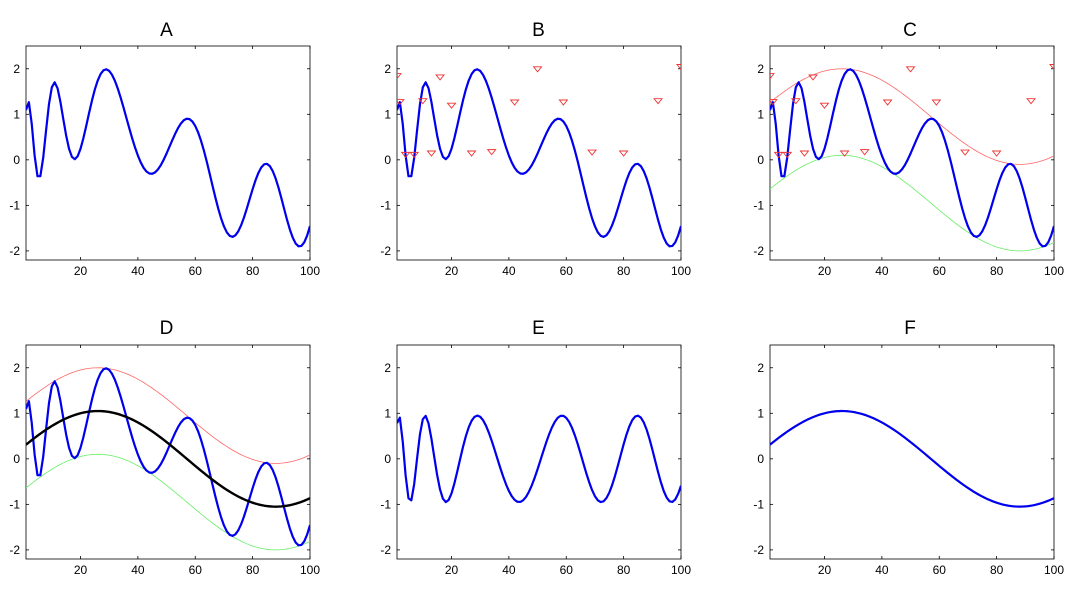 This screenshot has width=1077, height=591. I want to click on panel-c: C 20 40 60 80 100 -2 -1 0 1 2, so click(908, 149).